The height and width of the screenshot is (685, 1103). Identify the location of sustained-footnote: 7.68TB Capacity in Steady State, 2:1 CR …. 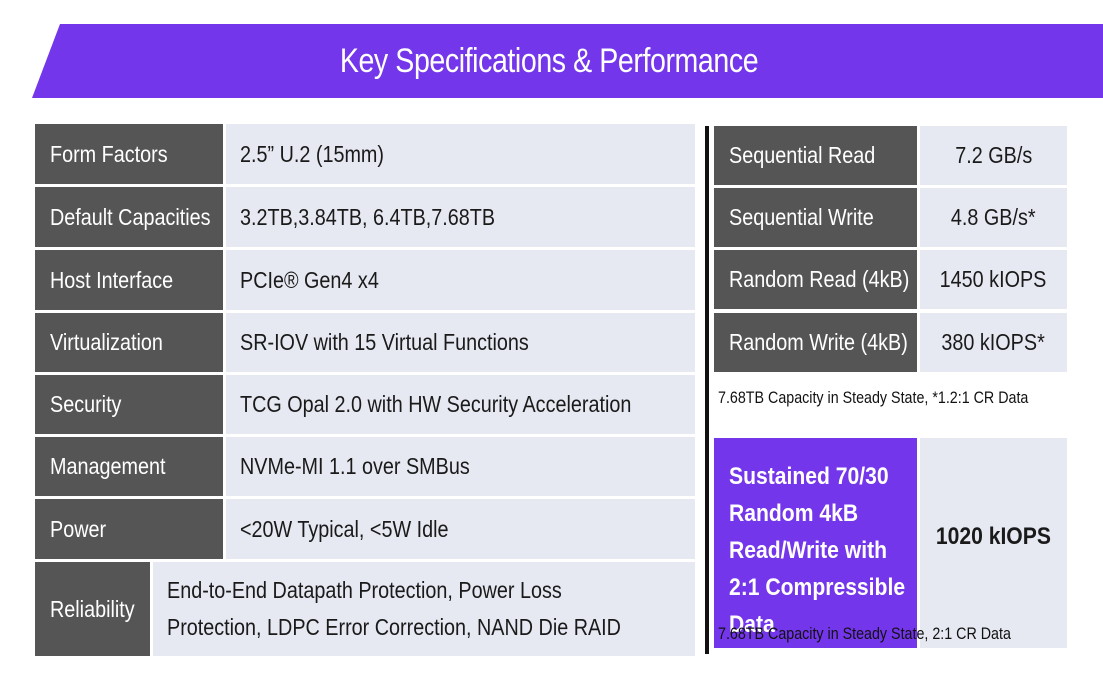
(864, 633).